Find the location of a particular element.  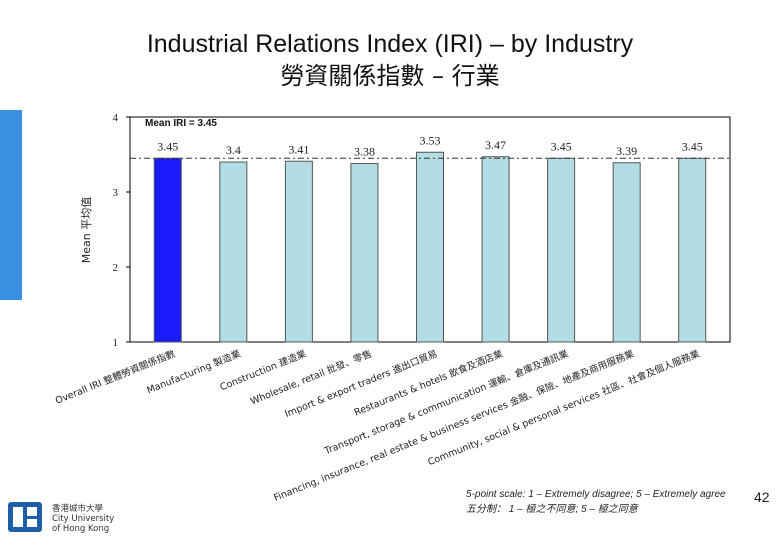

y-tick-label: 1 is located at coordinates (116, 343).